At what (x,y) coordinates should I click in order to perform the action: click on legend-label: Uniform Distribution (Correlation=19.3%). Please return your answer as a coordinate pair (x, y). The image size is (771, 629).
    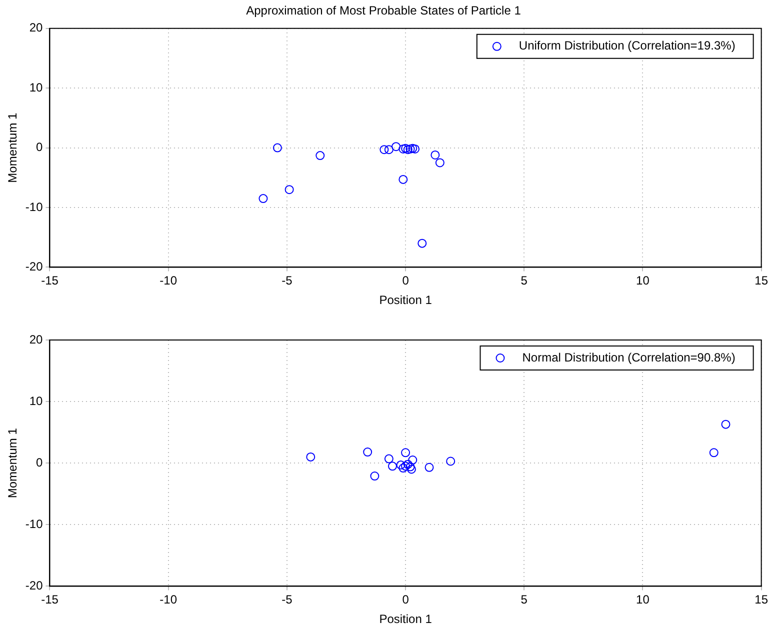
    Looking at the image, I should click on (627, 45).